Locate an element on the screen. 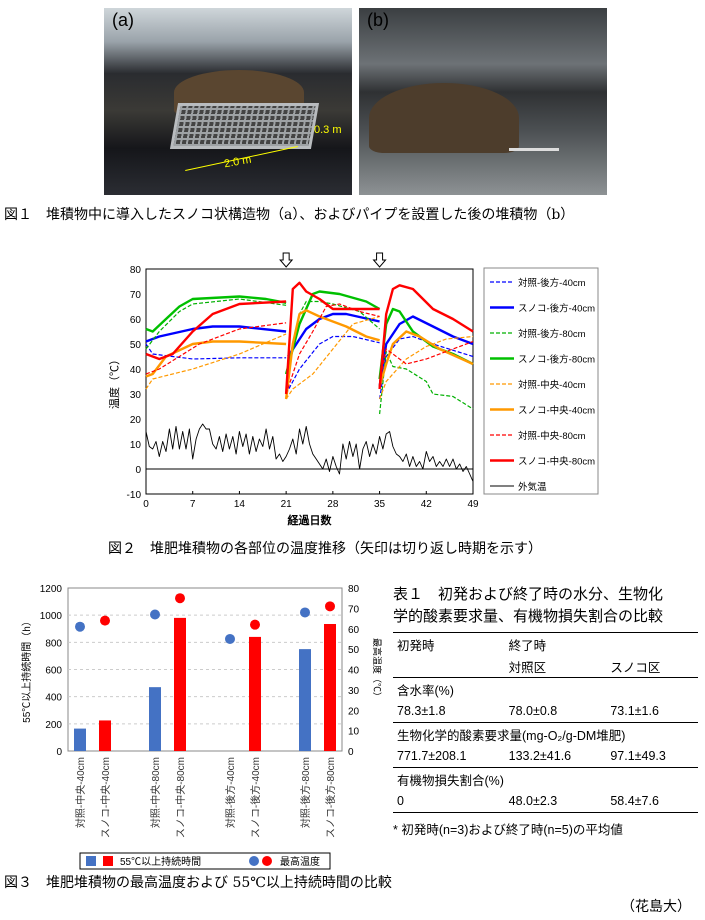 This screenshot has height=920, width=705. down-arrow-icon is located at coordinates (286, 260).